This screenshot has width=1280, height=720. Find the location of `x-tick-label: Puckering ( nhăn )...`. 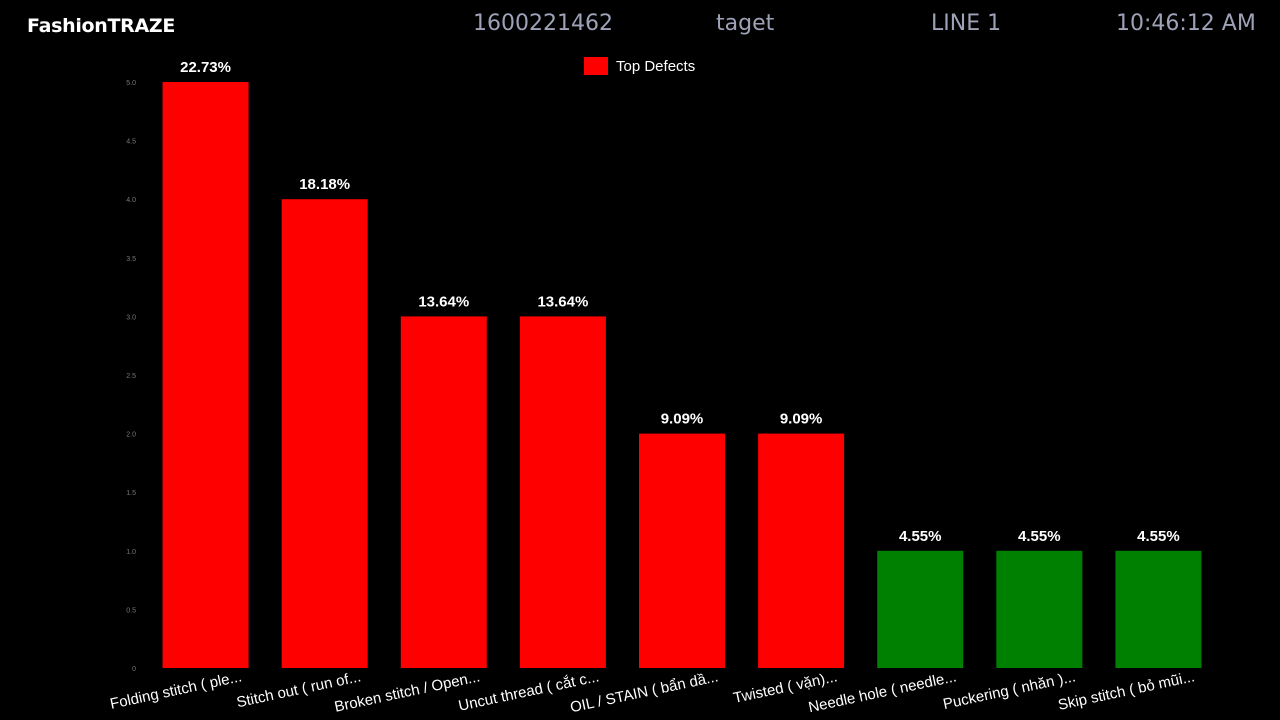

x-tick-label: Puckering ( nhăn )... is located at coordinates (1010, 690).